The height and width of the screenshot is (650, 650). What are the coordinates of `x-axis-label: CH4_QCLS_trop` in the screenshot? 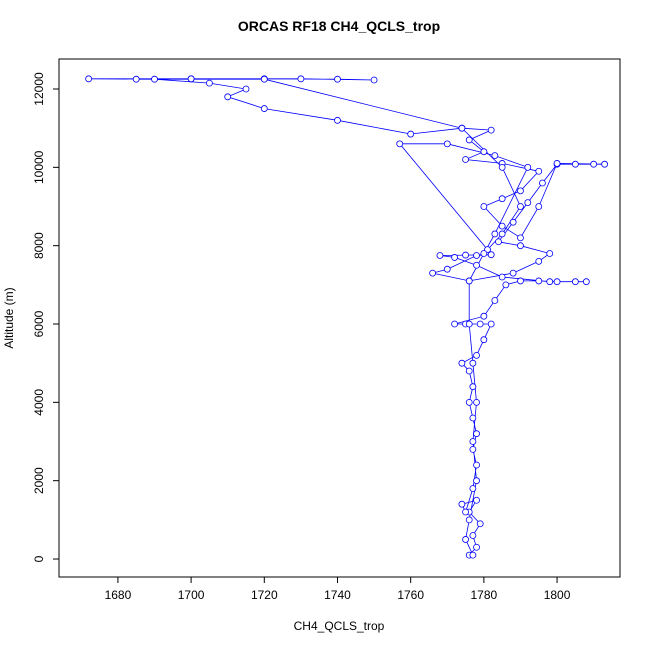 It's located at (339, 626).